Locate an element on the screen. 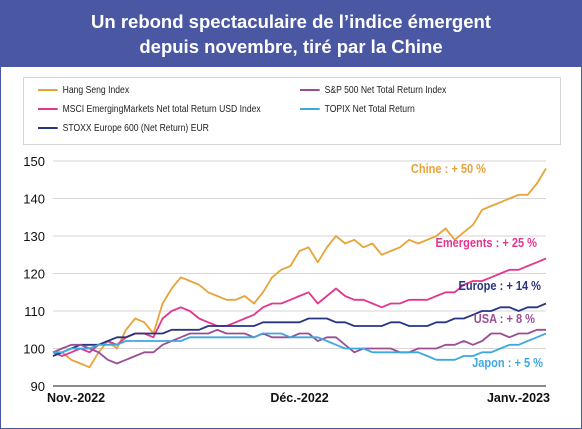  chart-title-line-2: depuis novembre, tiré par la Chine is located at coordinates (291, 46).